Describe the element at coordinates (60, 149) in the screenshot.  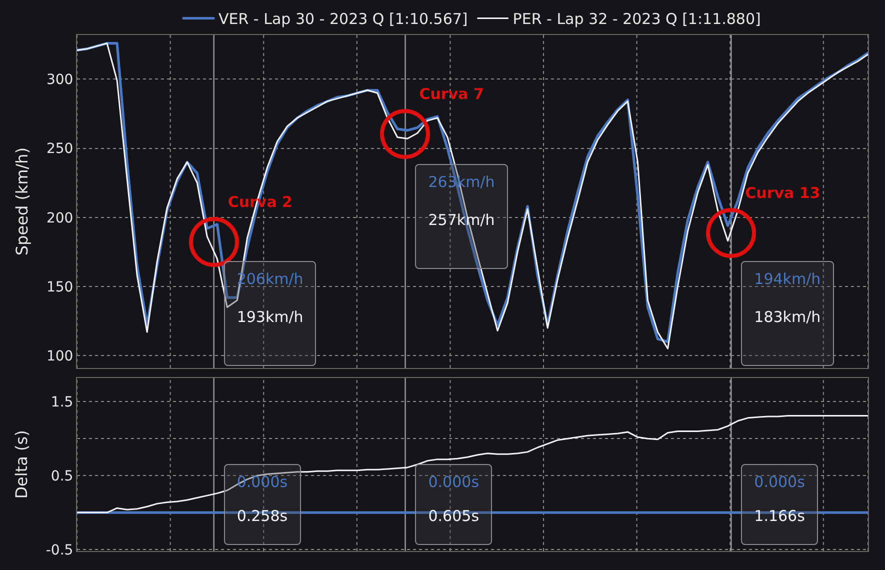
I see `y-tick-label: 250` at that location.